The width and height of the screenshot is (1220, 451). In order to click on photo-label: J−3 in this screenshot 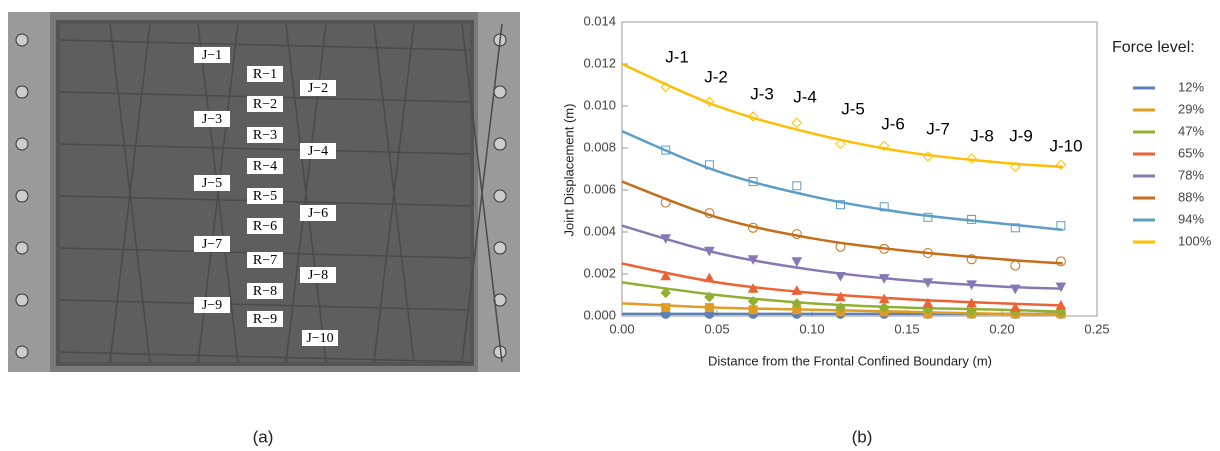, I will do `click(212, 119)`.